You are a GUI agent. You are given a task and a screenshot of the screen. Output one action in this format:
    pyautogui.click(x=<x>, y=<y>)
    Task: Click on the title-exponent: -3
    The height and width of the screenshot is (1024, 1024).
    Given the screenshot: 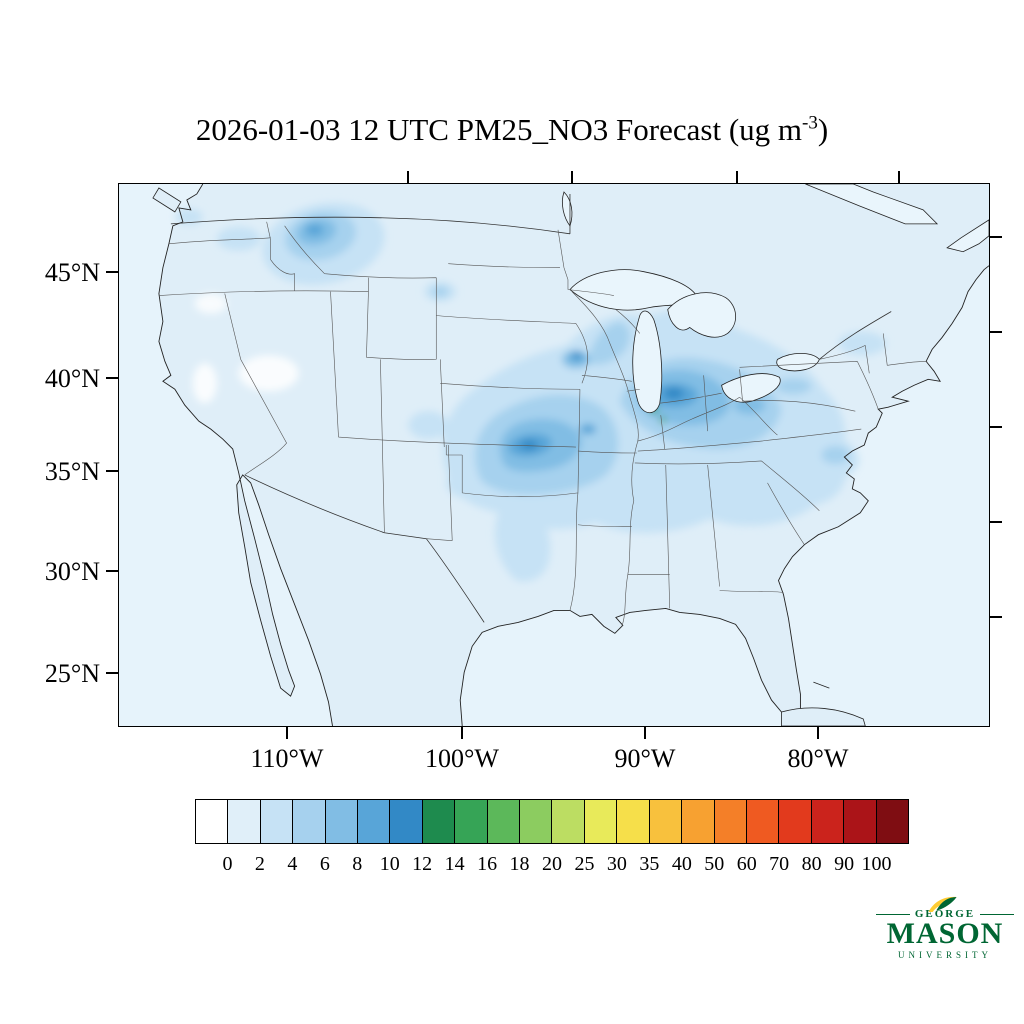 What is the action you would take?
    pyautogui.click(x=810, y=123)
    